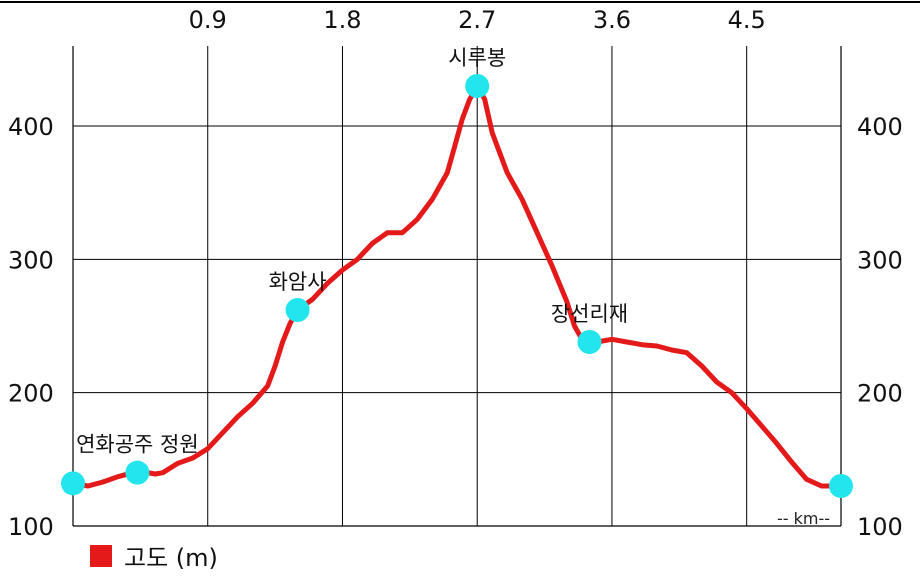 This screenshot has height=577, width=920. I want to click on x-unit-label: -- km--, so click(803, 518).